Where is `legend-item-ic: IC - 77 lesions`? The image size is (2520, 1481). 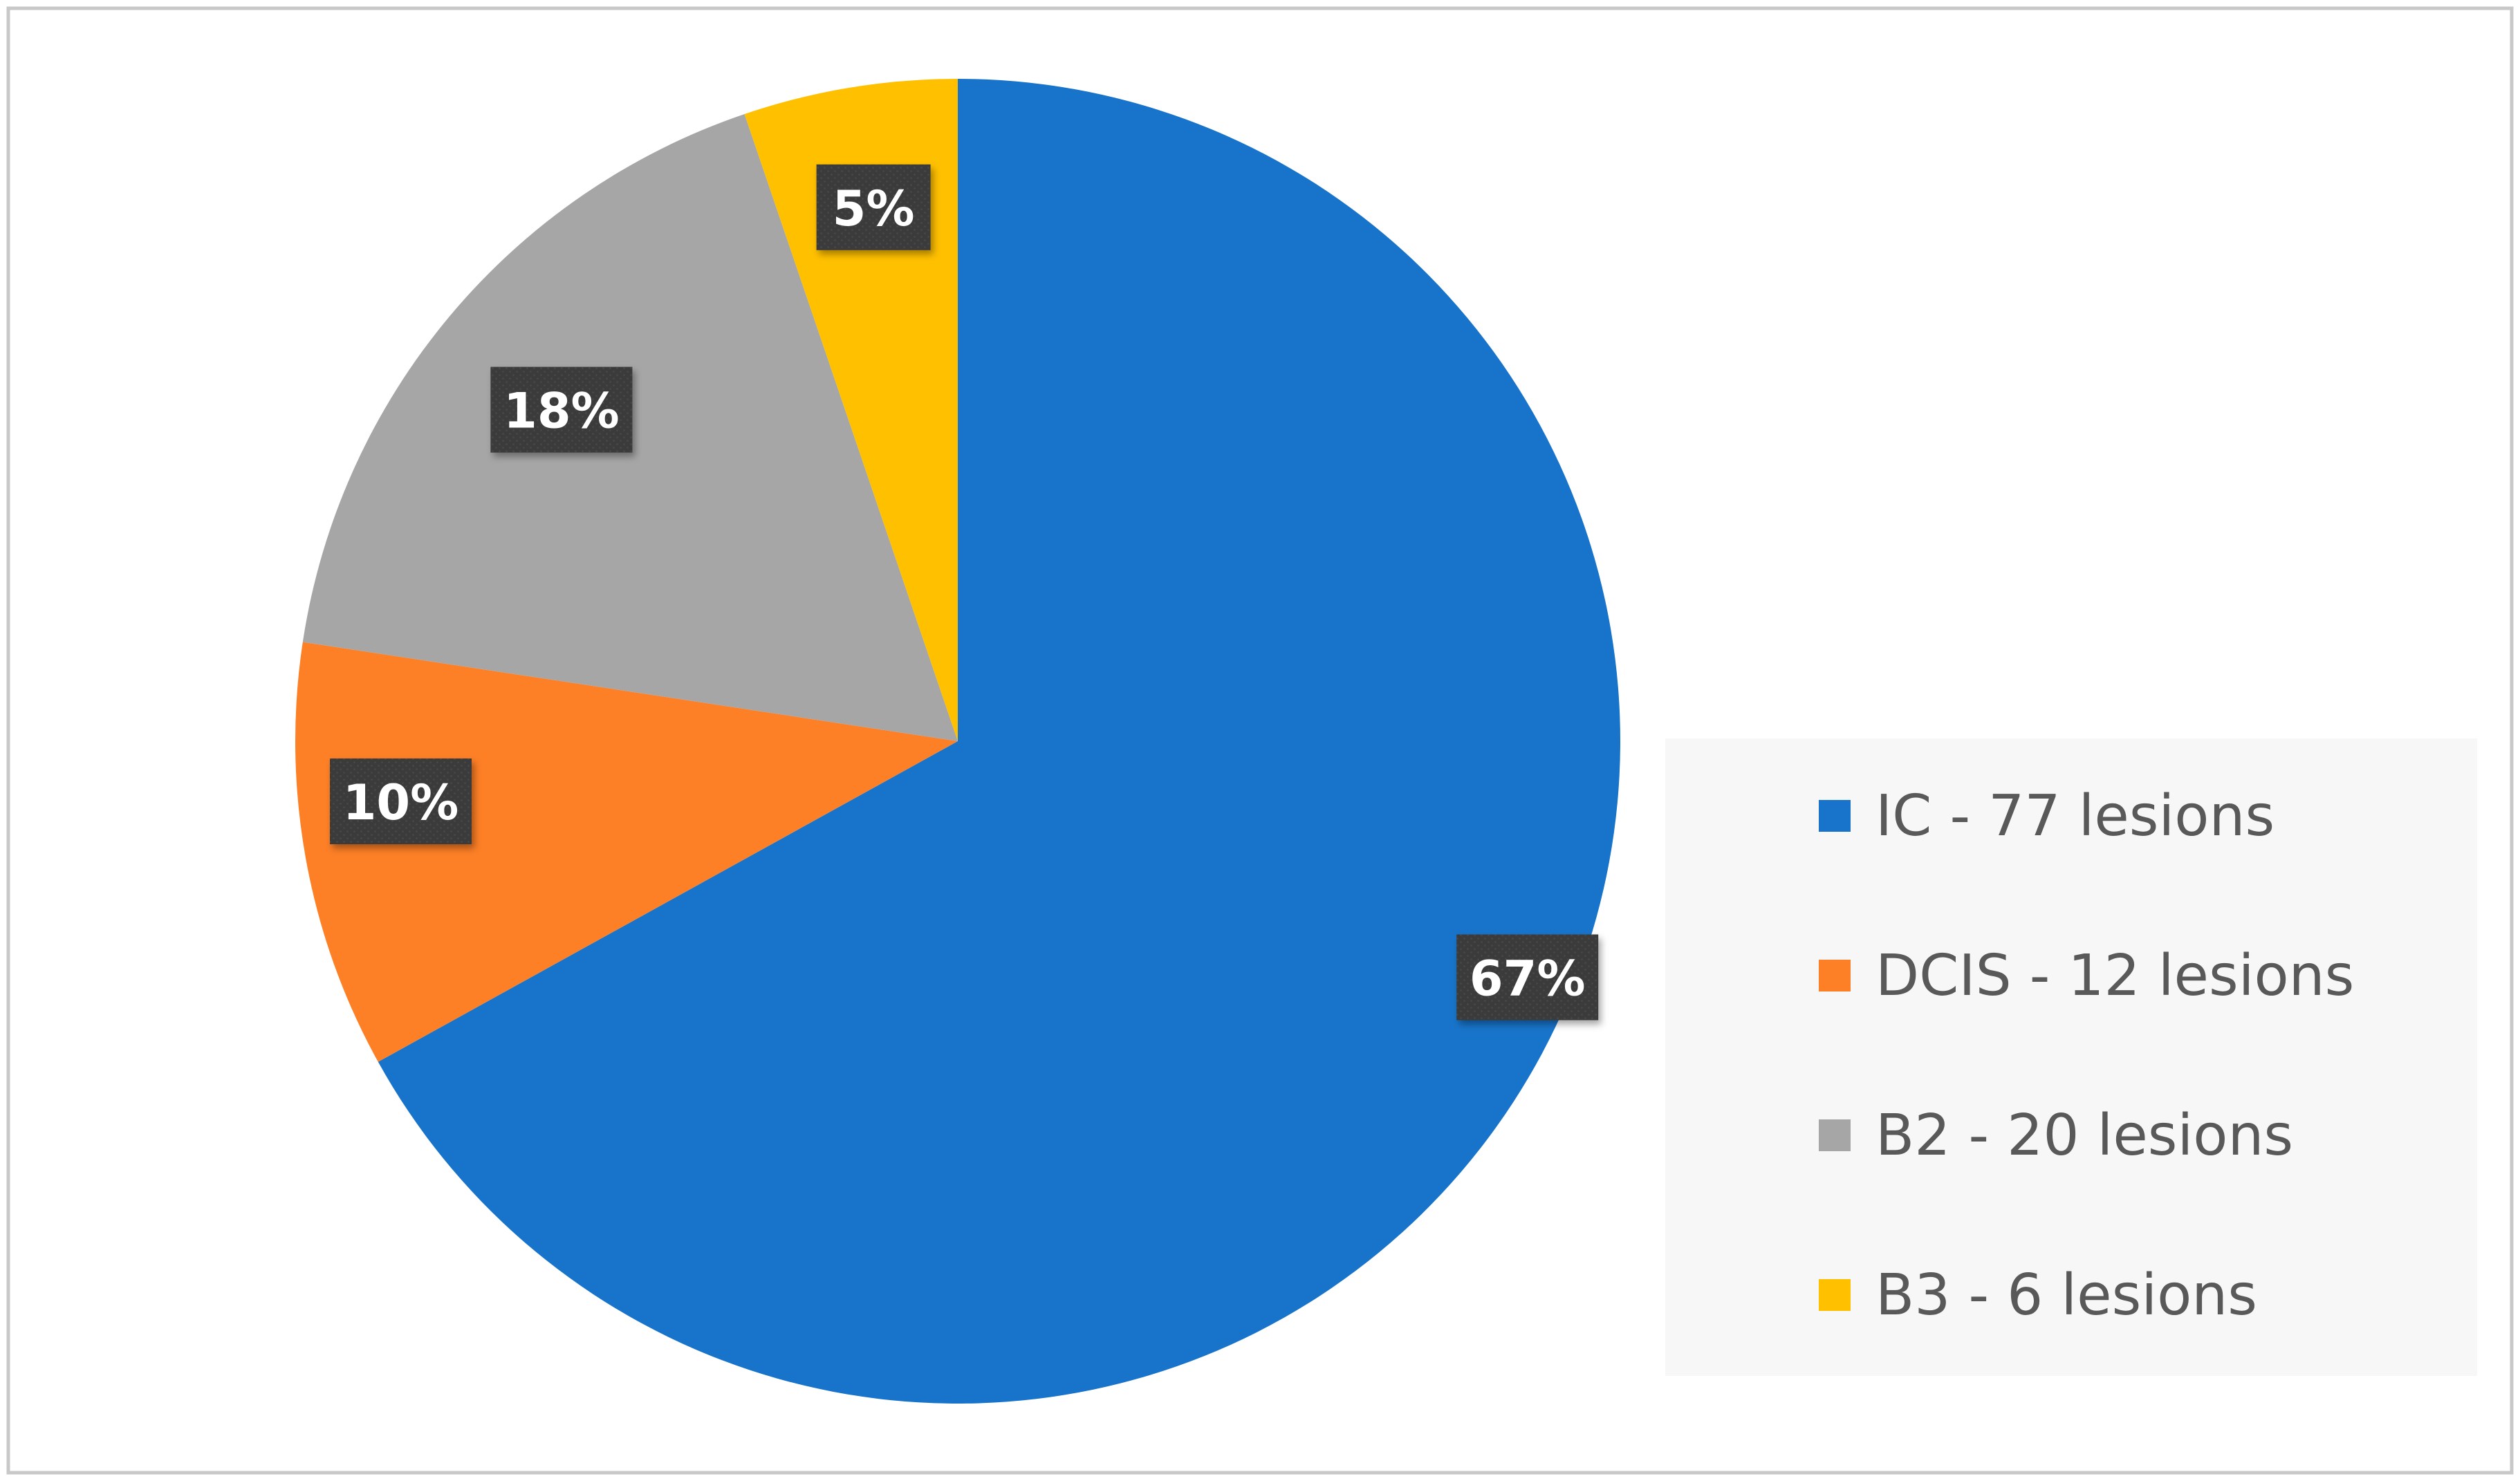 legend-item-ic: IC - 77 lesions is located at coordinates (2047, 816).